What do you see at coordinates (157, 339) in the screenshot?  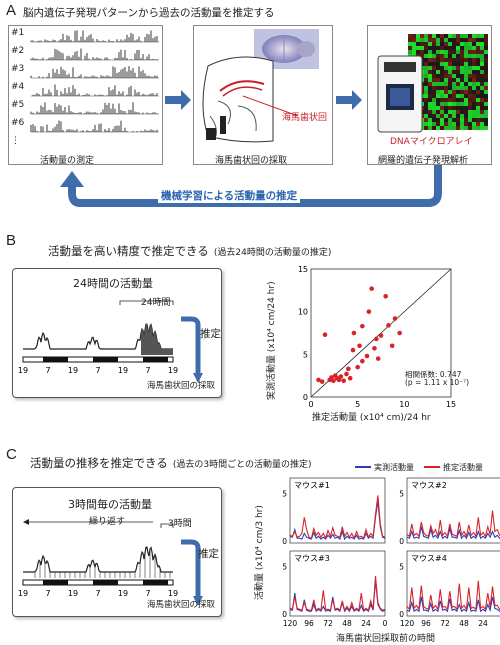 I see `shaded-area` at bounding box center [157, 339].